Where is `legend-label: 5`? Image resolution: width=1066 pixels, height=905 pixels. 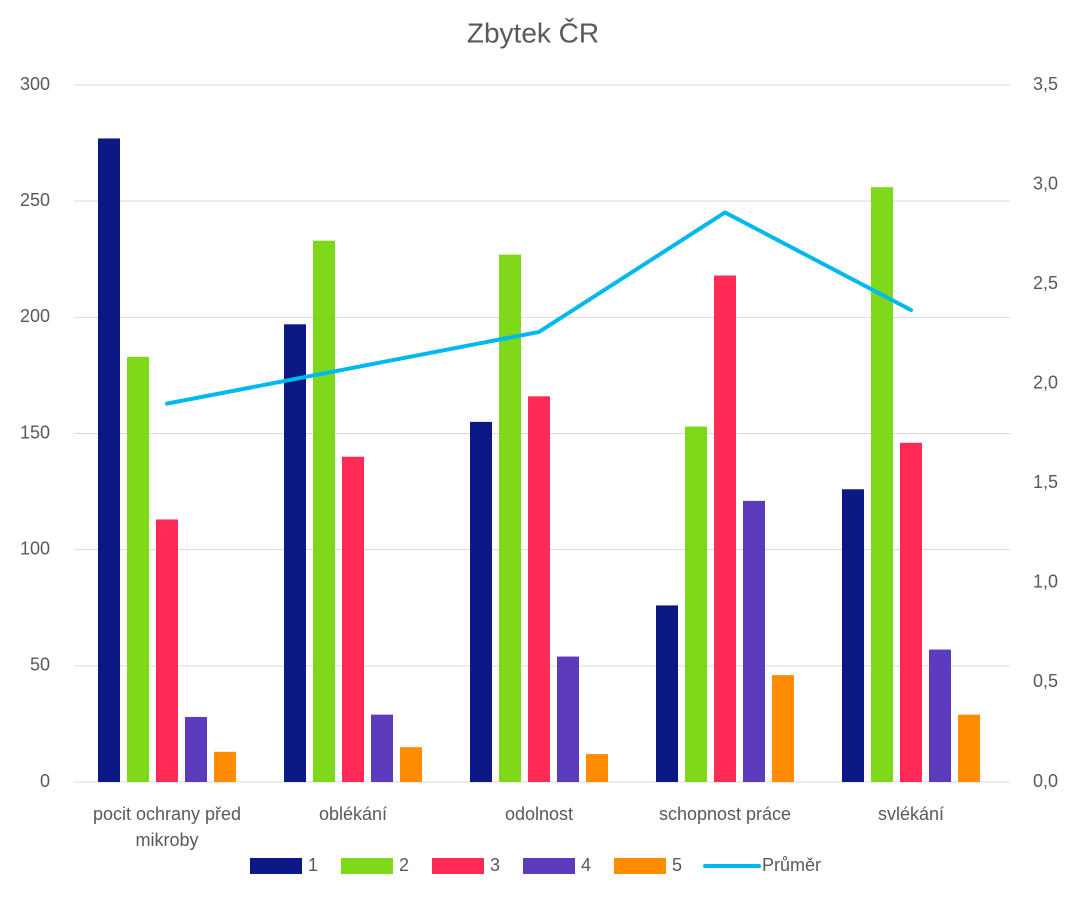
legend-label: 5 is located at coordinates (677, 865).